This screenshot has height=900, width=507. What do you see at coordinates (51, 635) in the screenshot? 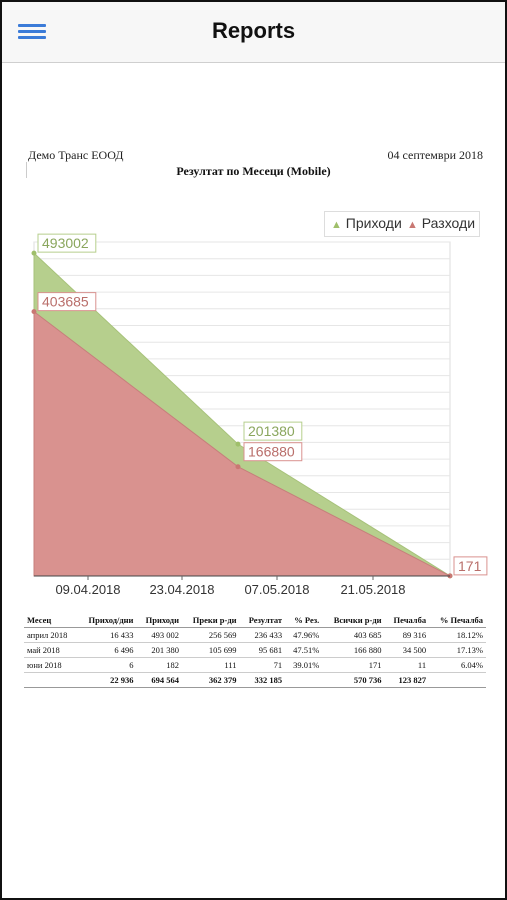
I see `table-cell: април 2018` at bounding box center [51, 635].